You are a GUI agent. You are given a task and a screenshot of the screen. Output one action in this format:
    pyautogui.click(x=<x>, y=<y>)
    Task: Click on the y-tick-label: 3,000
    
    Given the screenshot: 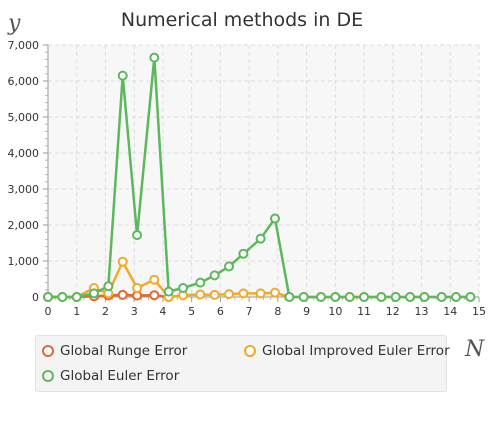 What is the action you would take?
    pyautogui.click(x=24, y=189)
    